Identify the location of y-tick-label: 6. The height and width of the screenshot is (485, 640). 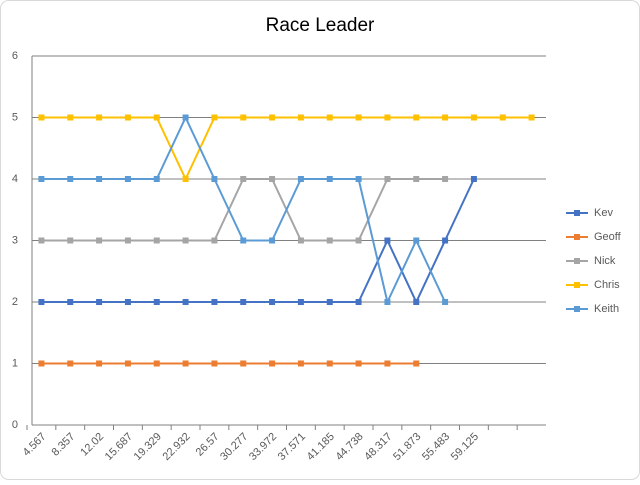
(15, 56).